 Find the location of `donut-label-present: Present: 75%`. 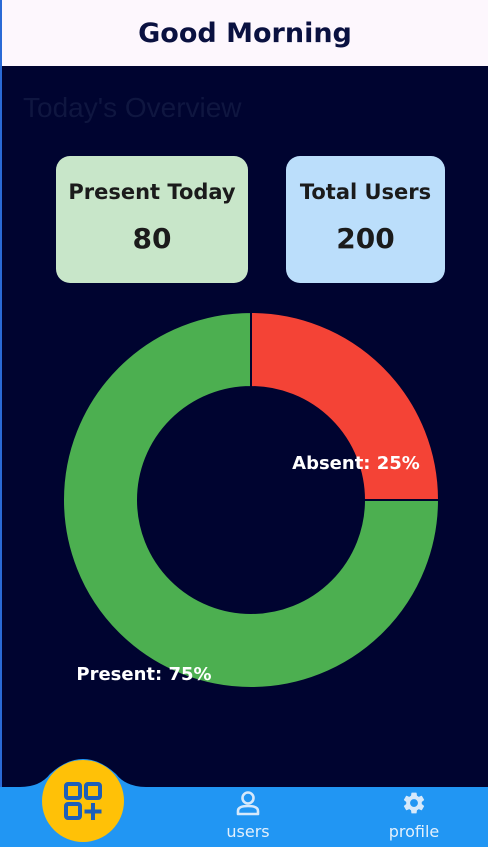

donut-label-present: Present: 75% is located at coordinates (143, 674).